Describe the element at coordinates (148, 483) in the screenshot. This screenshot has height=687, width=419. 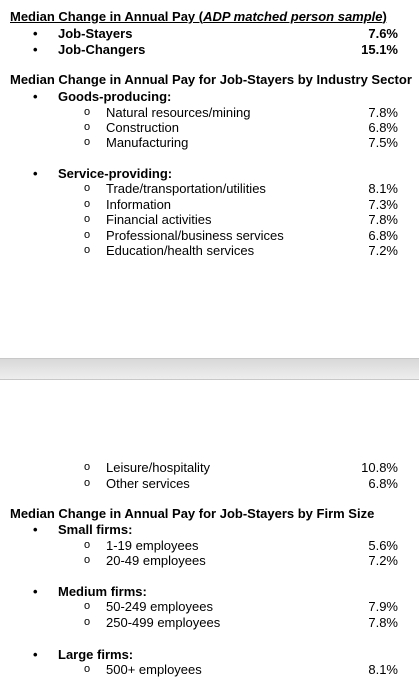
I see `item-label: Other services` at that location.